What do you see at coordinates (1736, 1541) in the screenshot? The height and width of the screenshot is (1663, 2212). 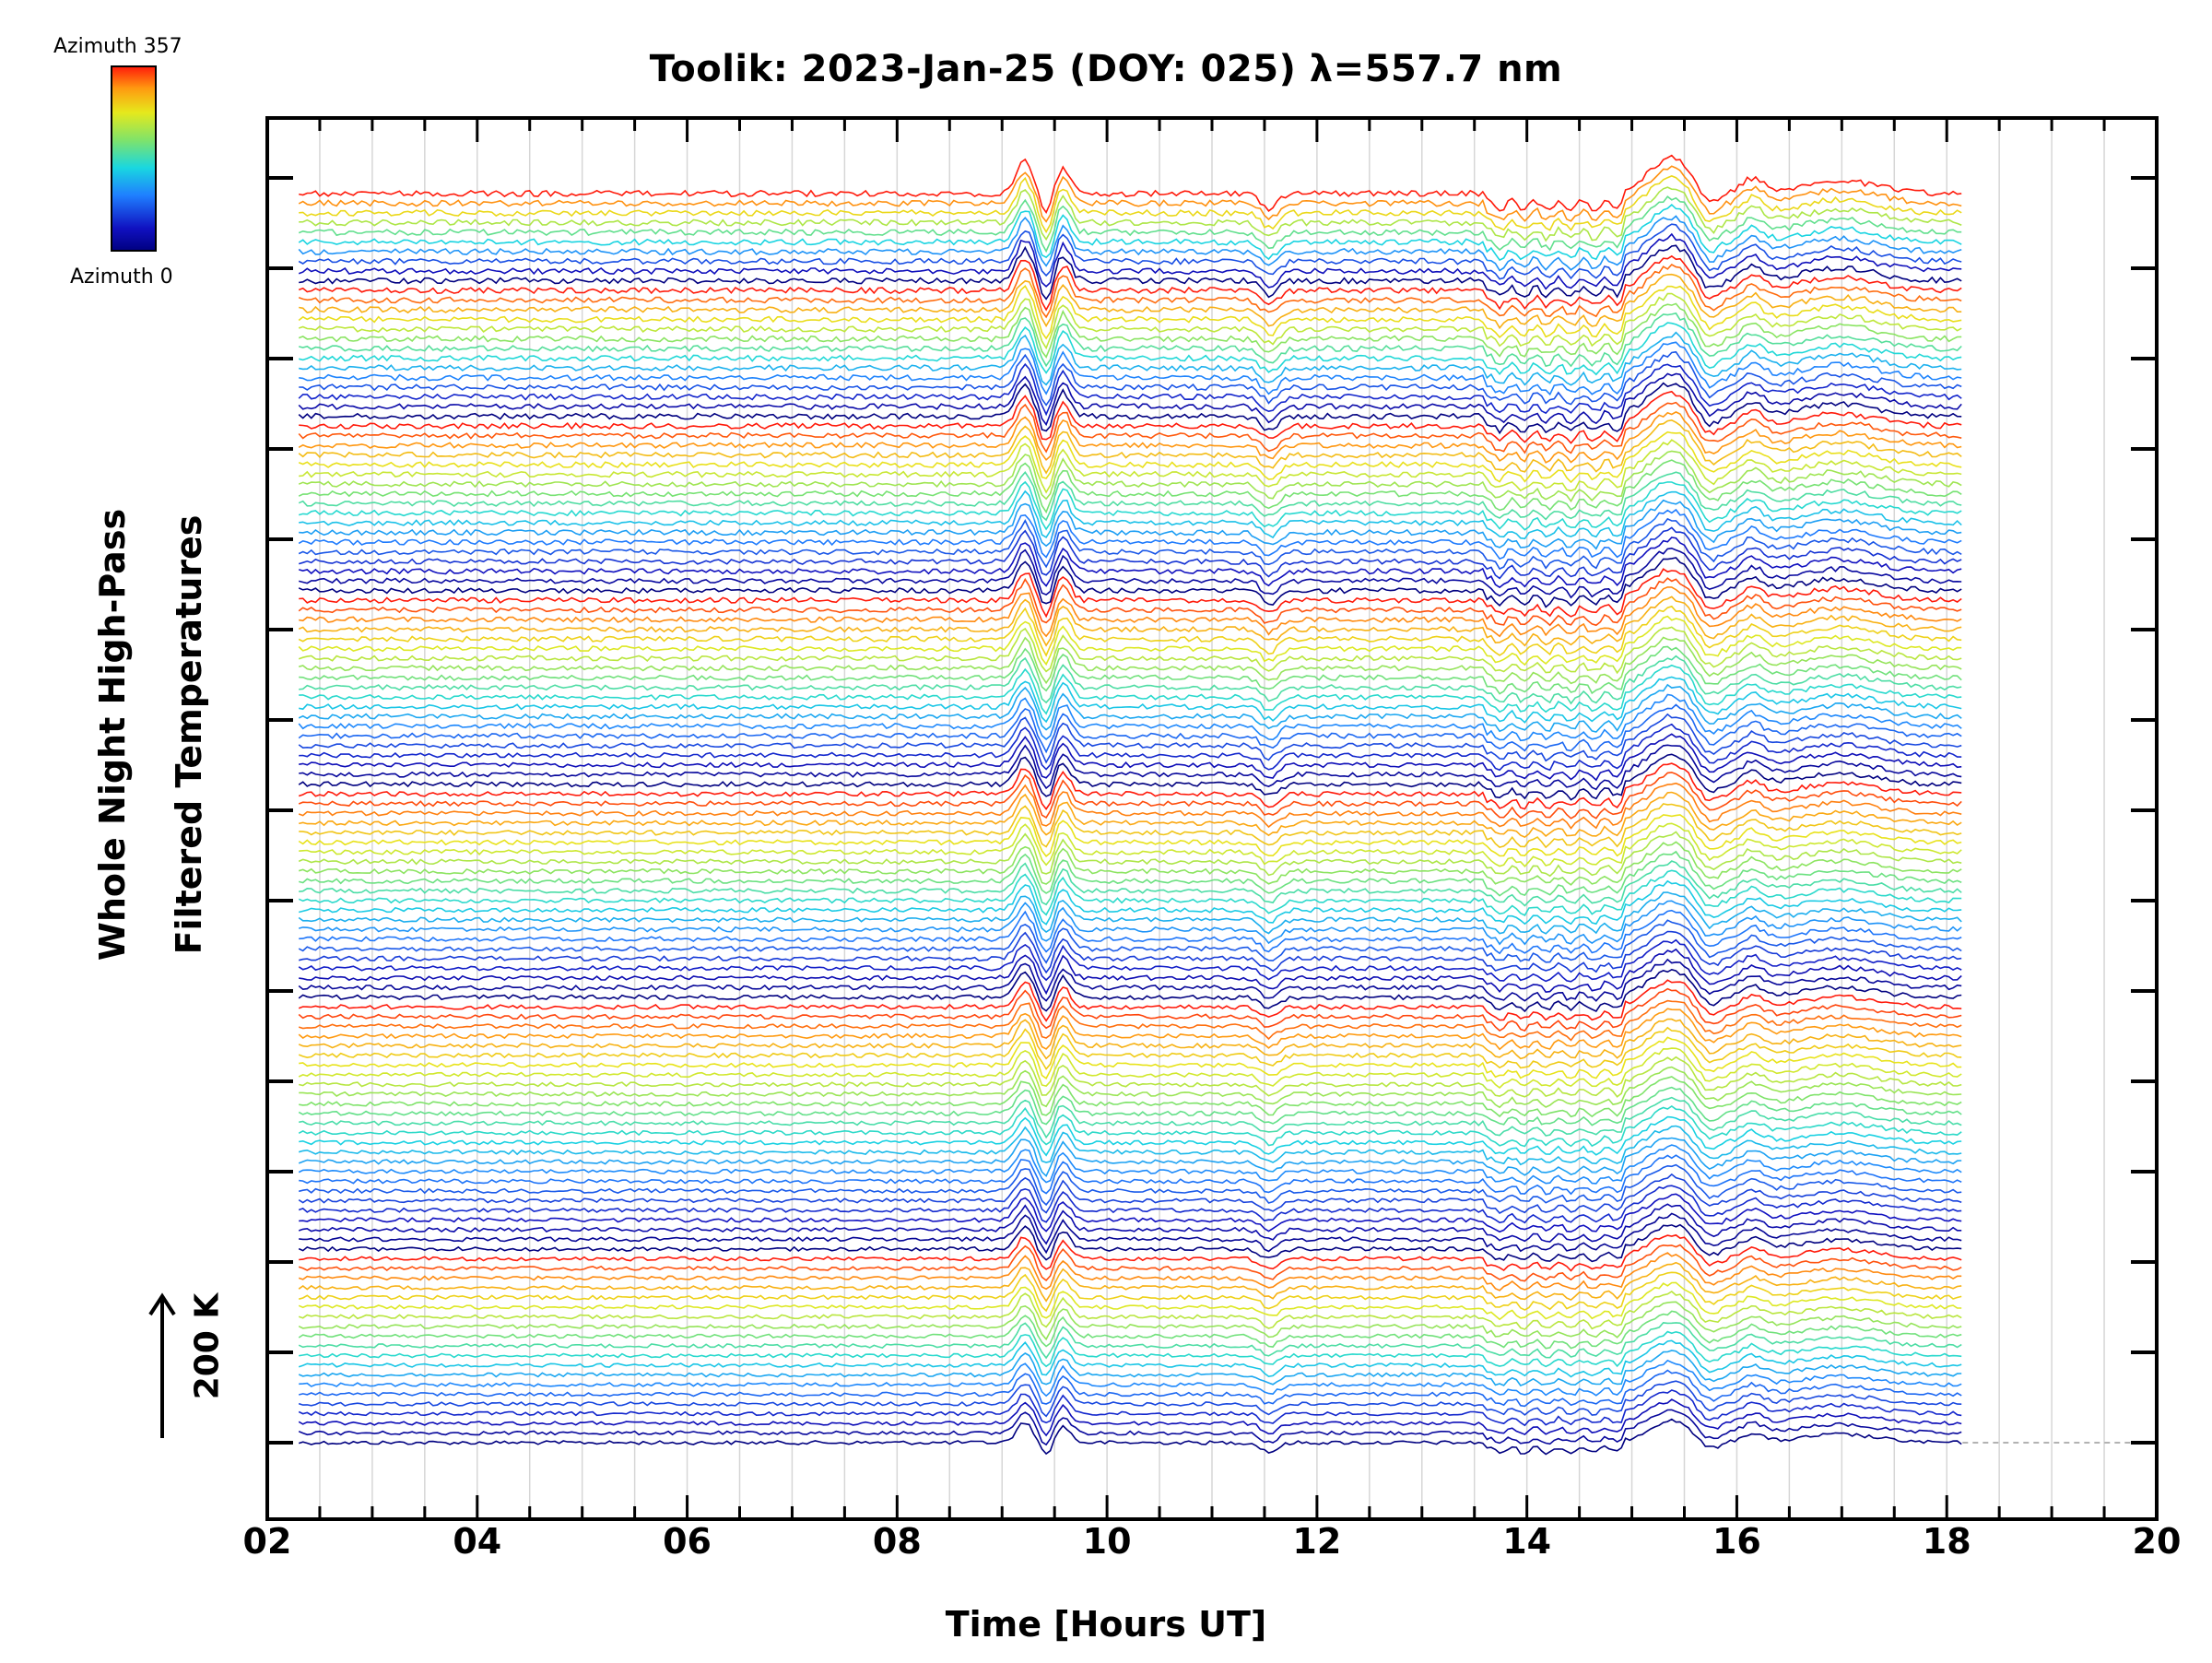 I see `x-tick-label: 16` at bounding box center [1736, 1541].